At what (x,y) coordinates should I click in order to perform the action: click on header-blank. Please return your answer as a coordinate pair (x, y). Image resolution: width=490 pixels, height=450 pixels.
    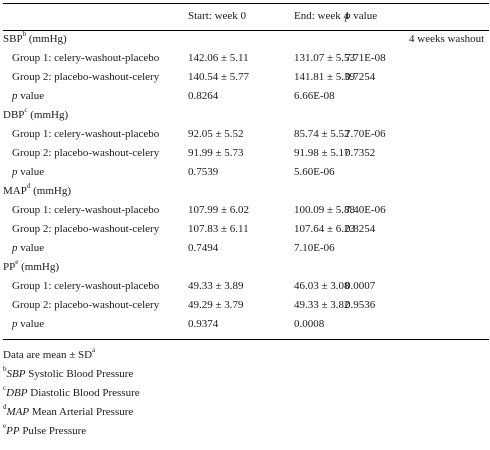
    Looking at the image, I should click on (95, 16).